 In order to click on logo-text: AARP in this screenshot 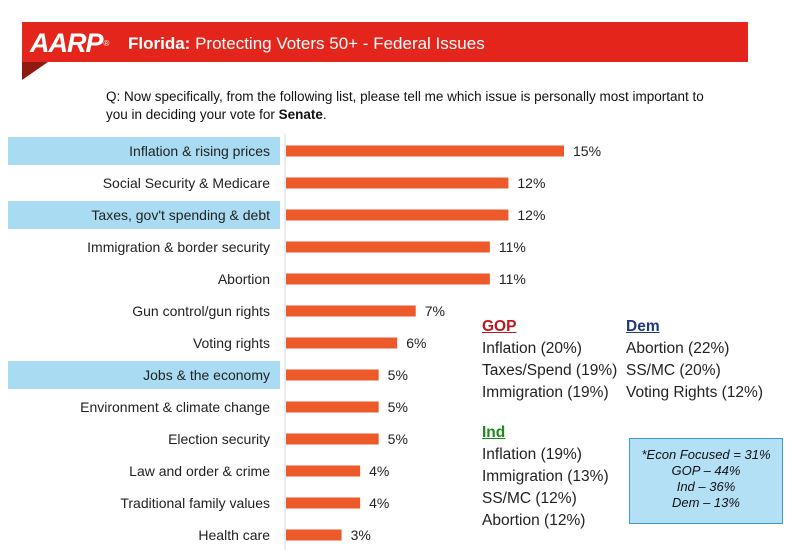, I will do `click(67, 43)`.